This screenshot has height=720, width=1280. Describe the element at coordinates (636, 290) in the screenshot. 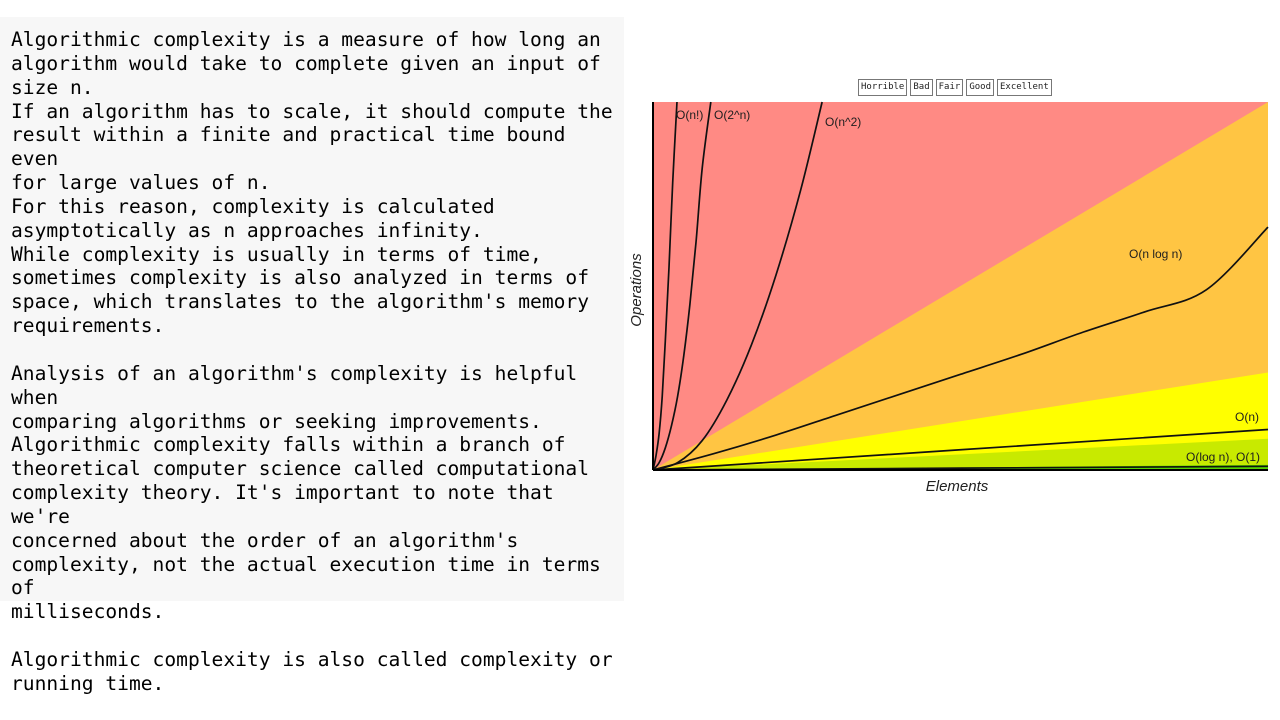

I see `y-axis-label: Operations` at that location.